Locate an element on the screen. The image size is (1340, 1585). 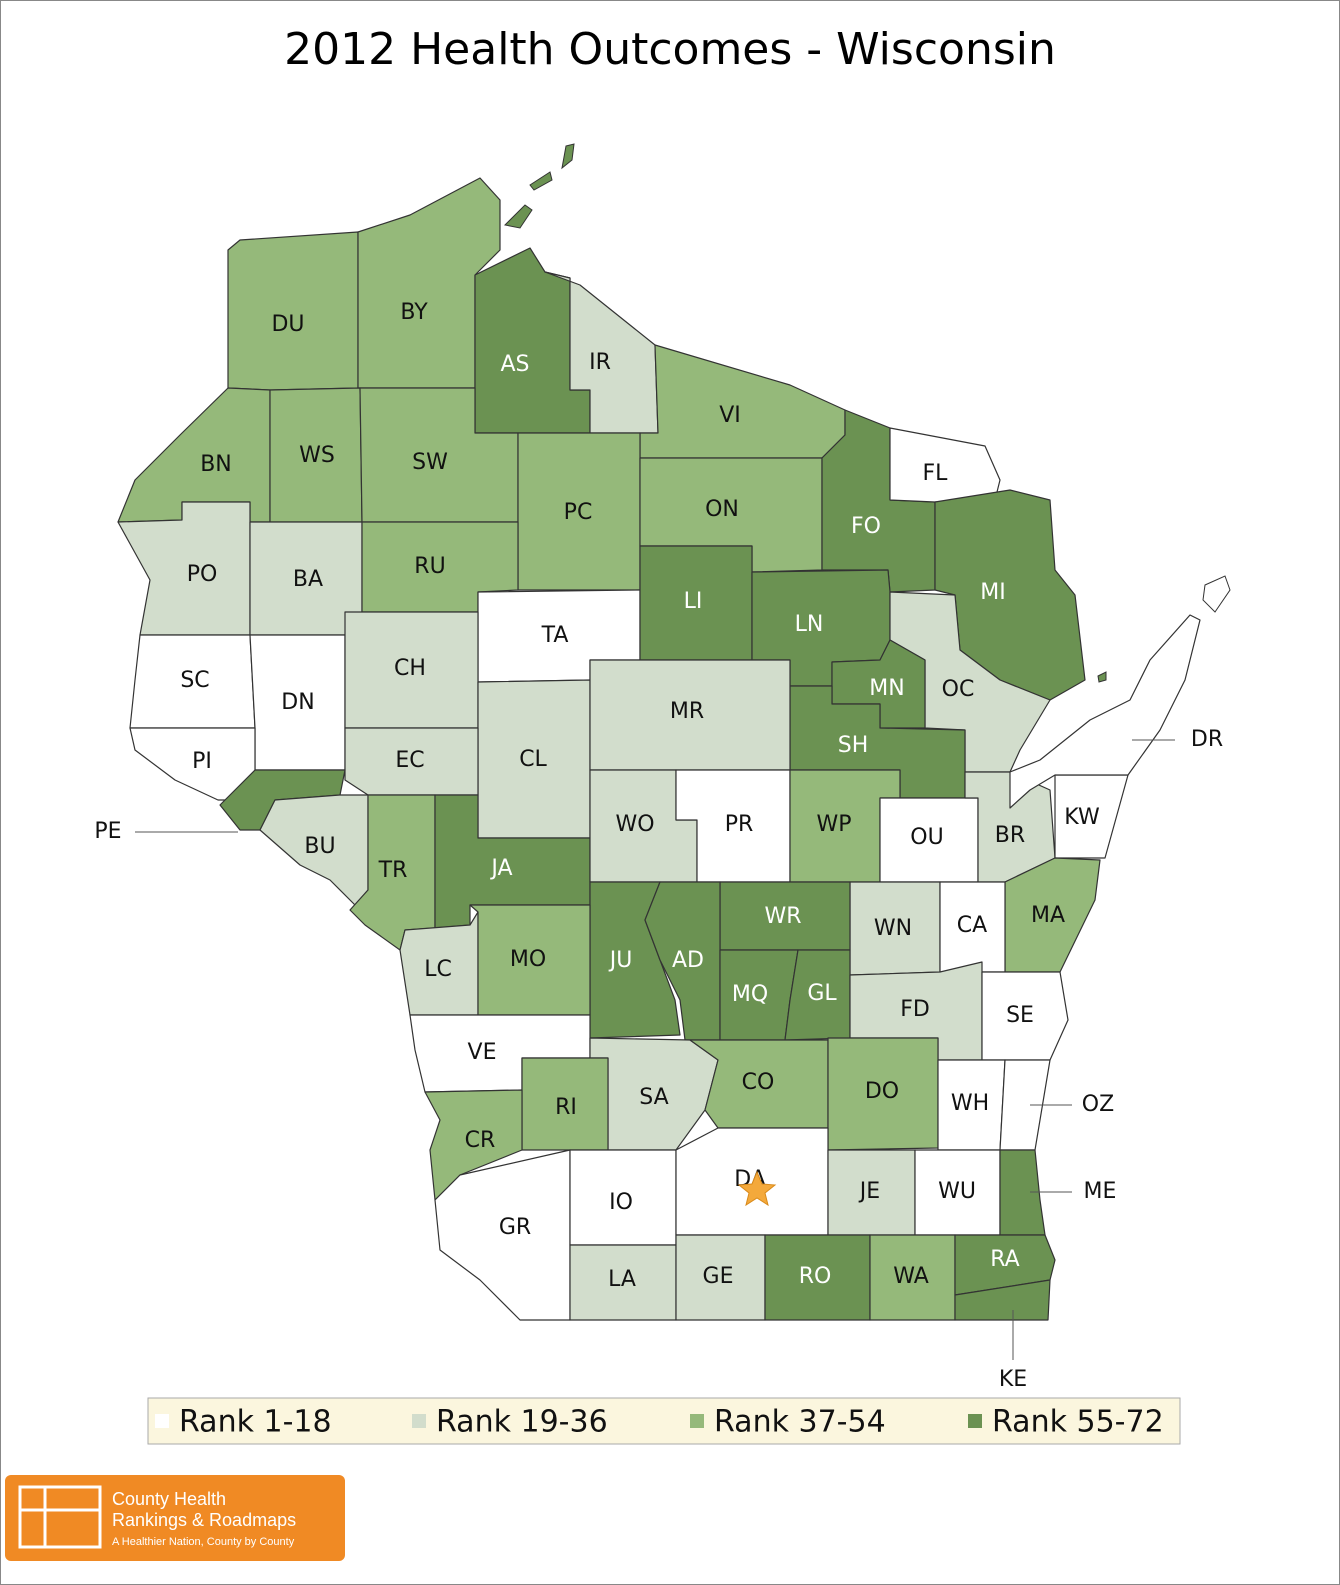
county-label: FL is located at coordinates (936, 473).